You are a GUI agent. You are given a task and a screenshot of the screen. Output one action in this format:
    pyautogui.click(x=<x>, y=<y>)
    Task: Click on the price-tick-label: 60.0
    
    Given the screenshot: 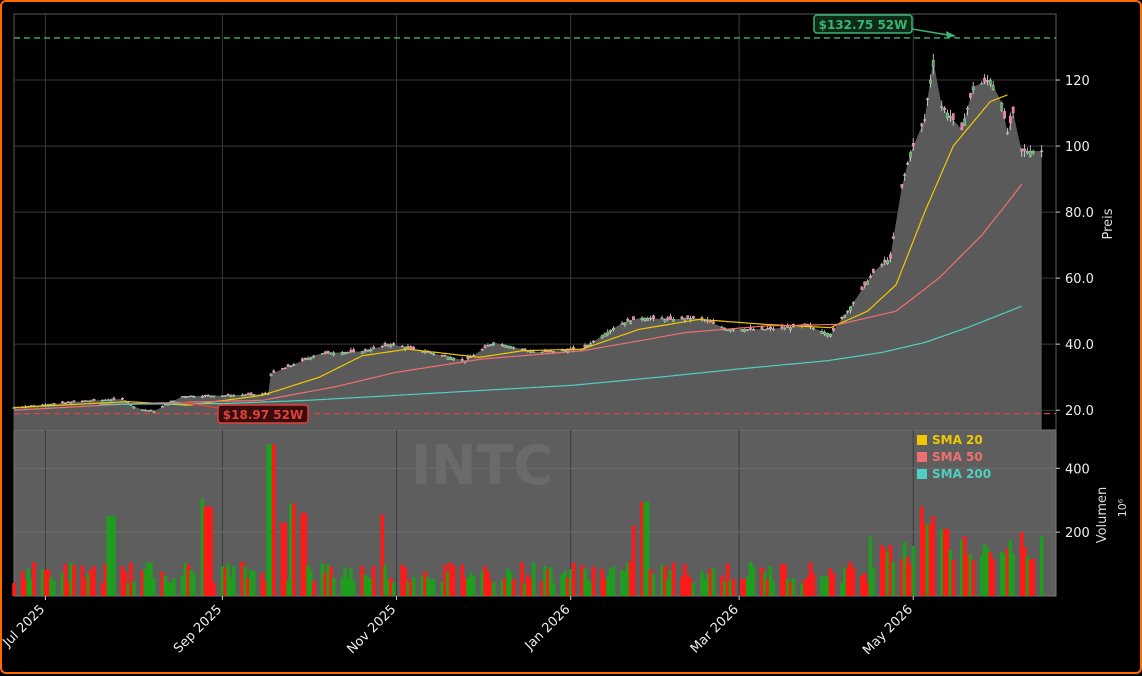 What is the action you would take?
    pyautogui.click(x=1079, y=279)
    